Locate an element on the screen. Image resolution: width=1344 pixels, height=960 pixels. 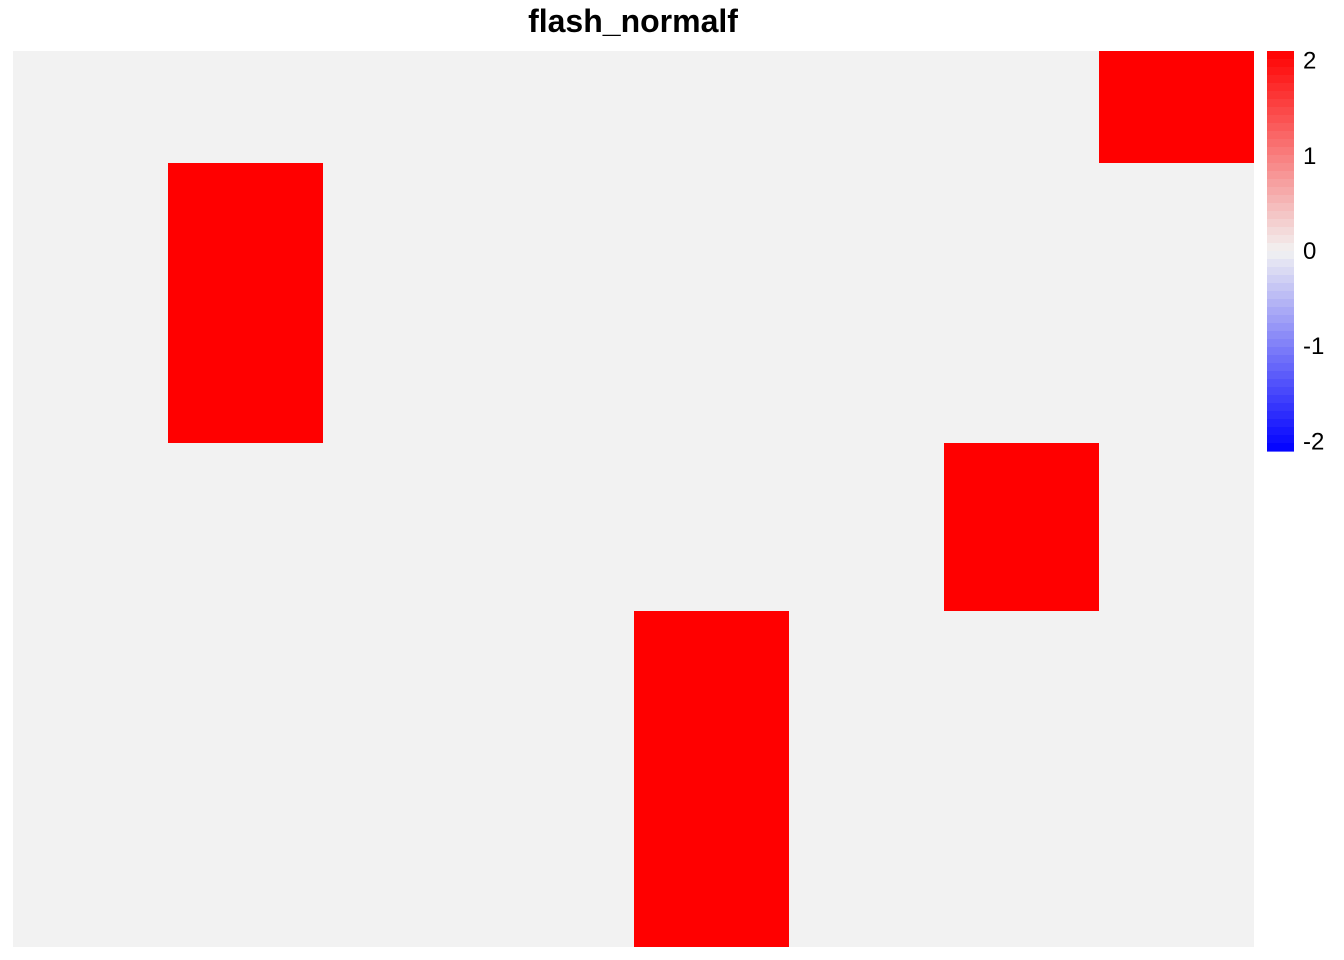
legend-tick-label: 2 is located at coordinates (1309, 61).